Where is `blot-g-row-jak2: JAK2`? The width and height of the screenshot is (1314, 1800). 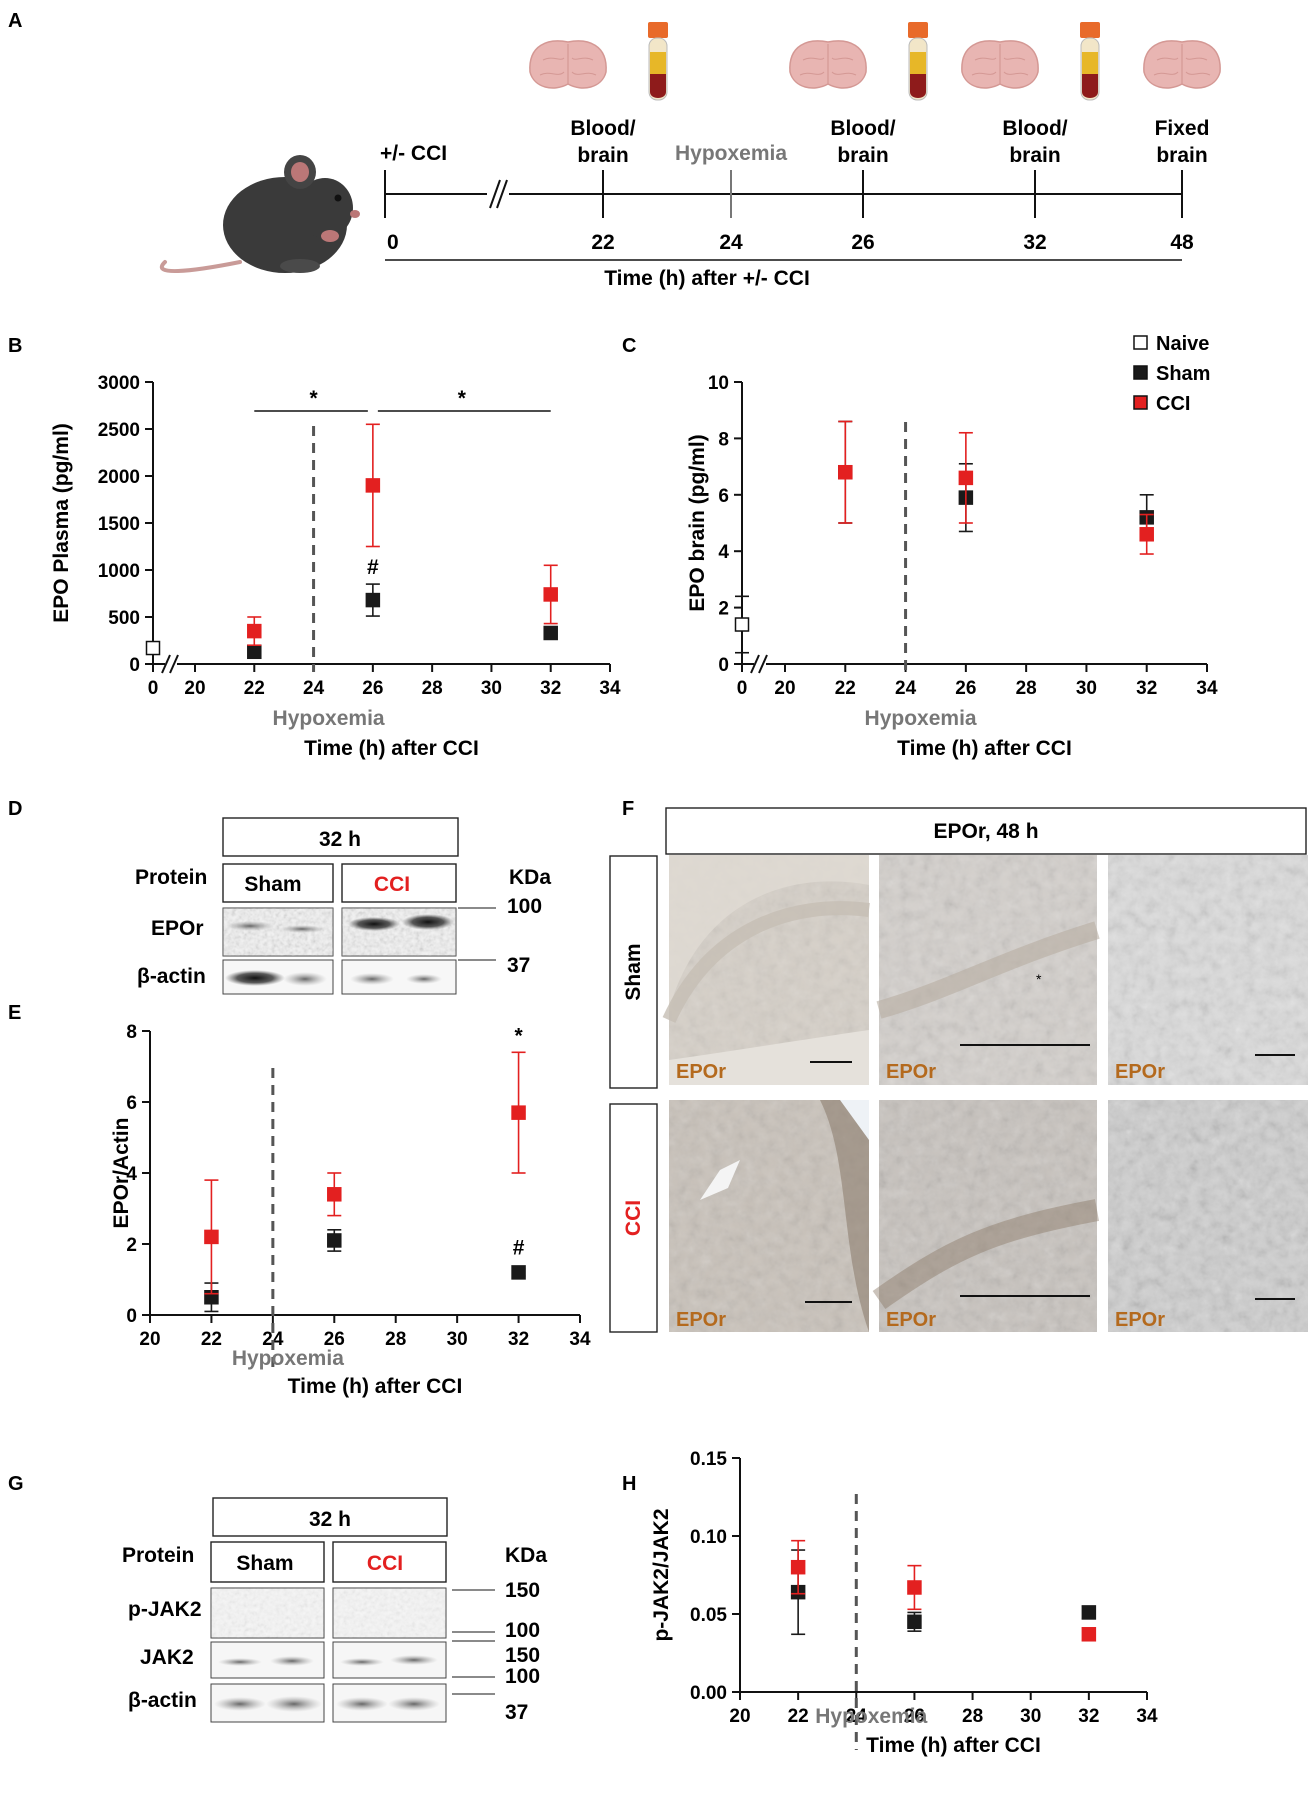 blot-g-row-jak2: JAK2 is located at coordinates (167, 1657).